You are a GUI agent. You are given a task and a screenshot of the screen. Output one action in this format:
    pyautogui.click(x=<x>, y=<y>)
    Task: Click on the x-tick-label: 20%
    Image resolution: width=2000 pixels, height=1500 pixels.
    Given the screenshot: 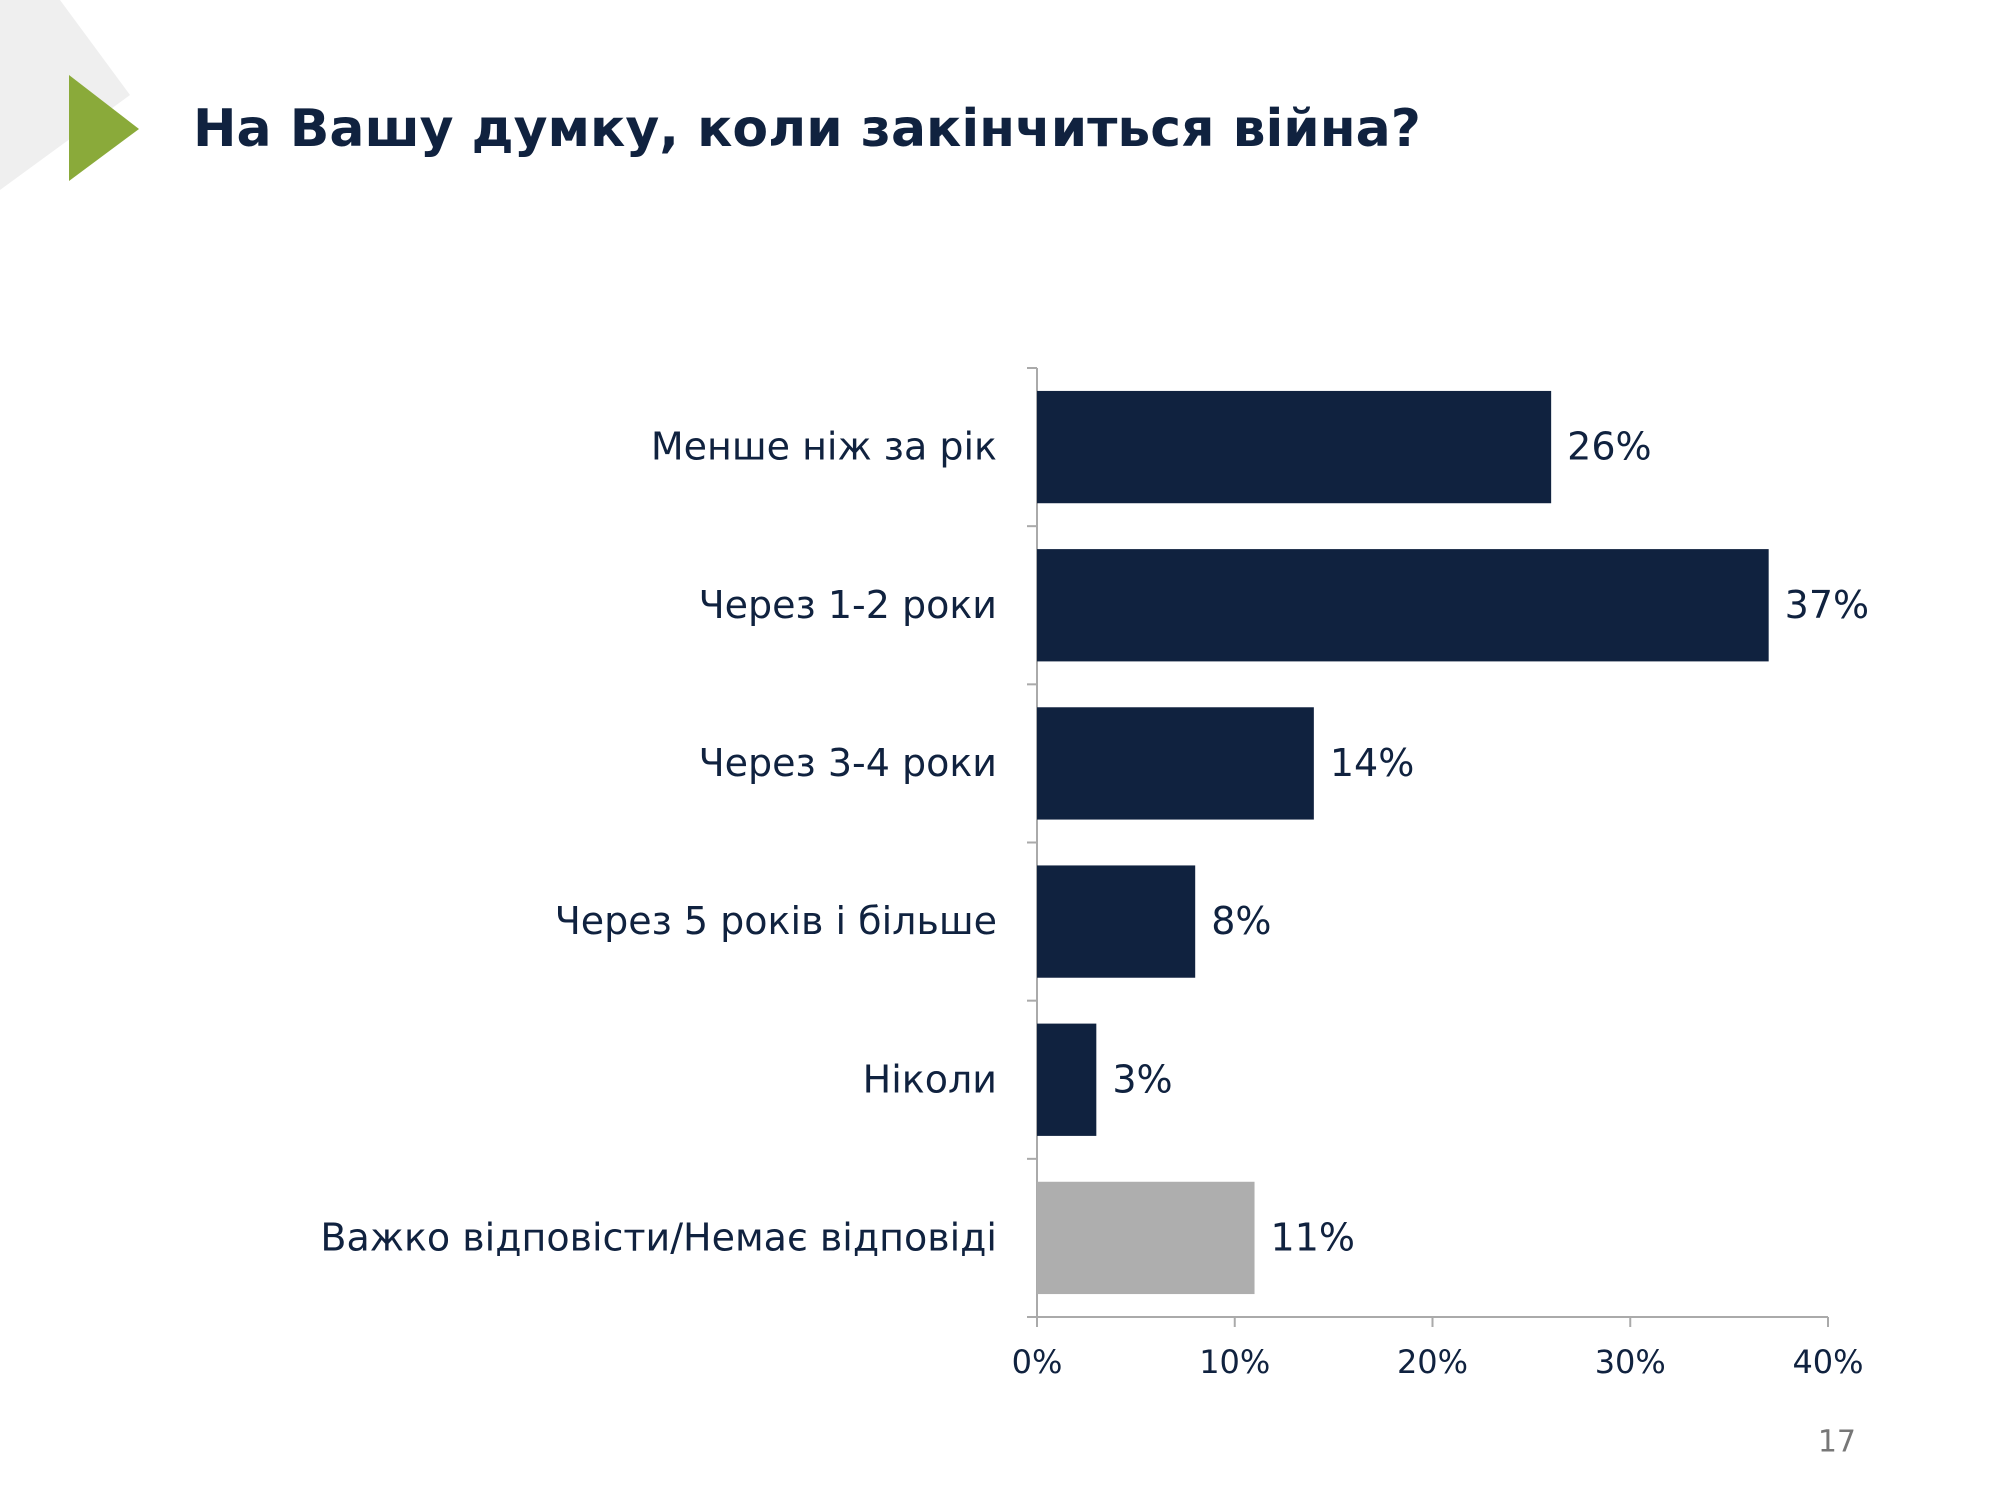 What is the action you would take?
    pyautogui.click(x=1432, y=1362)
    